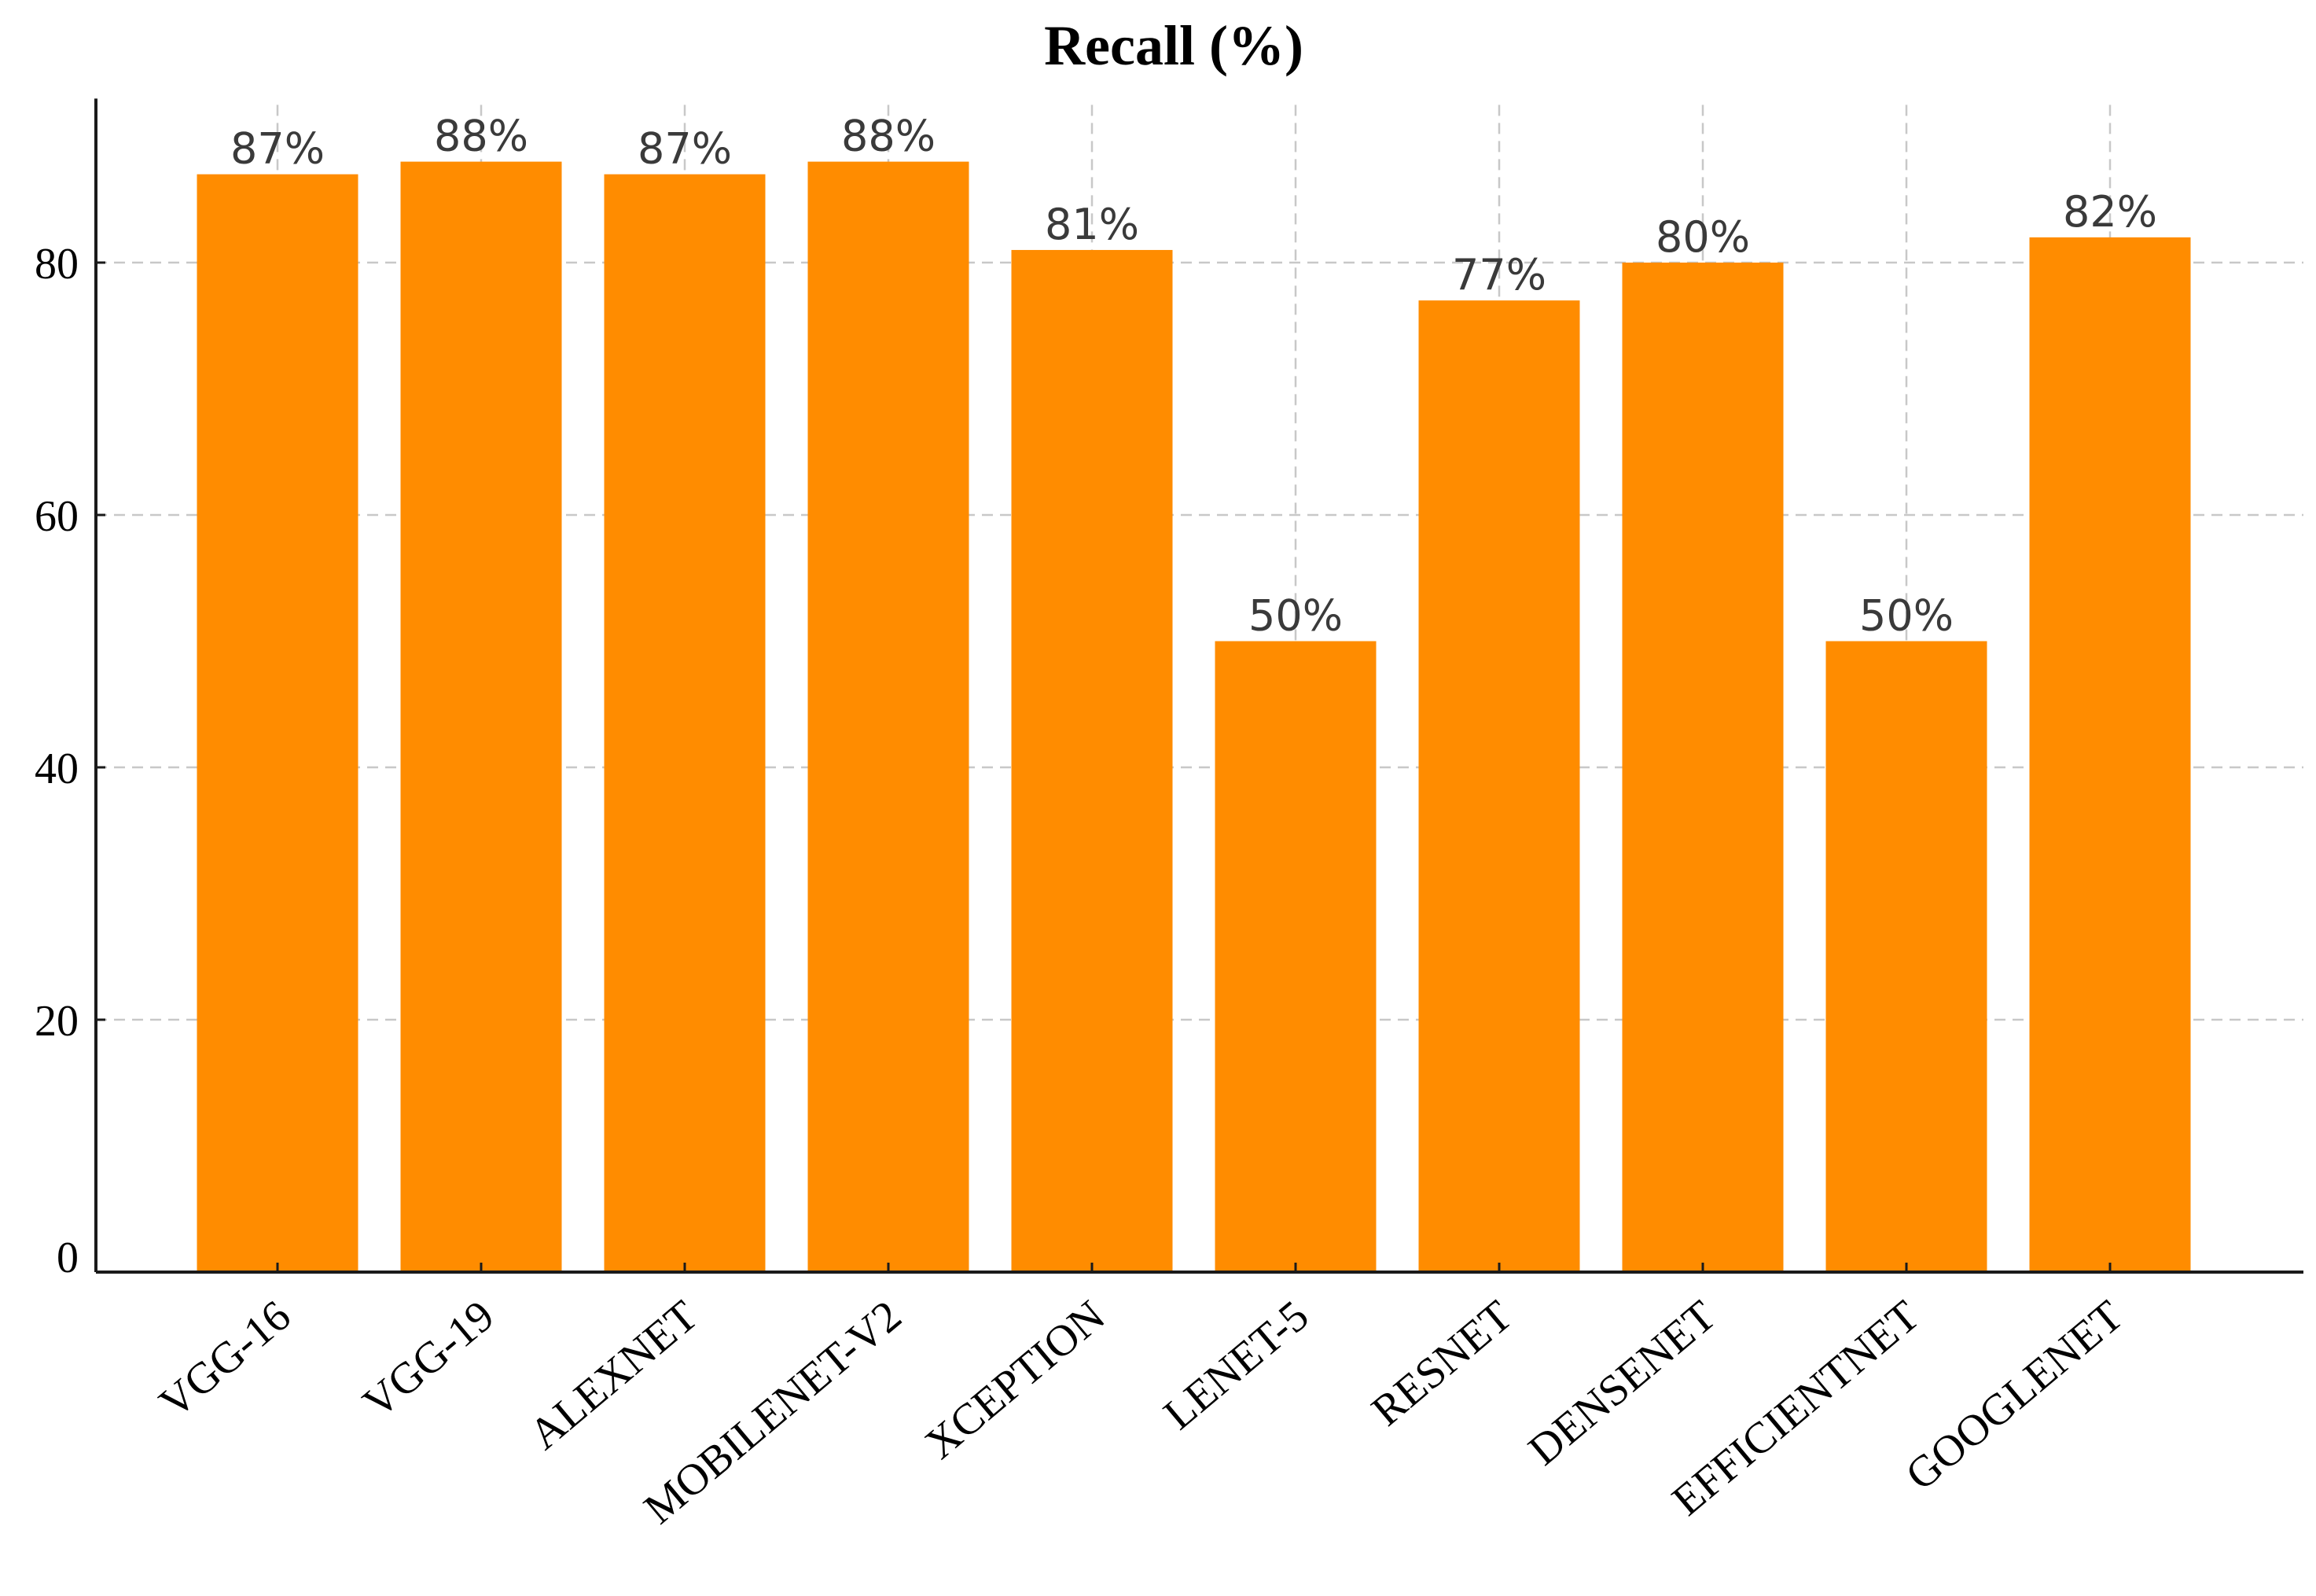 This screenshot has width=2316, height=1596. Describe the element at coordinates (614, 1374) in the screenshot. I see `x-tick-label-alexnet: ALEXNET` at that location.